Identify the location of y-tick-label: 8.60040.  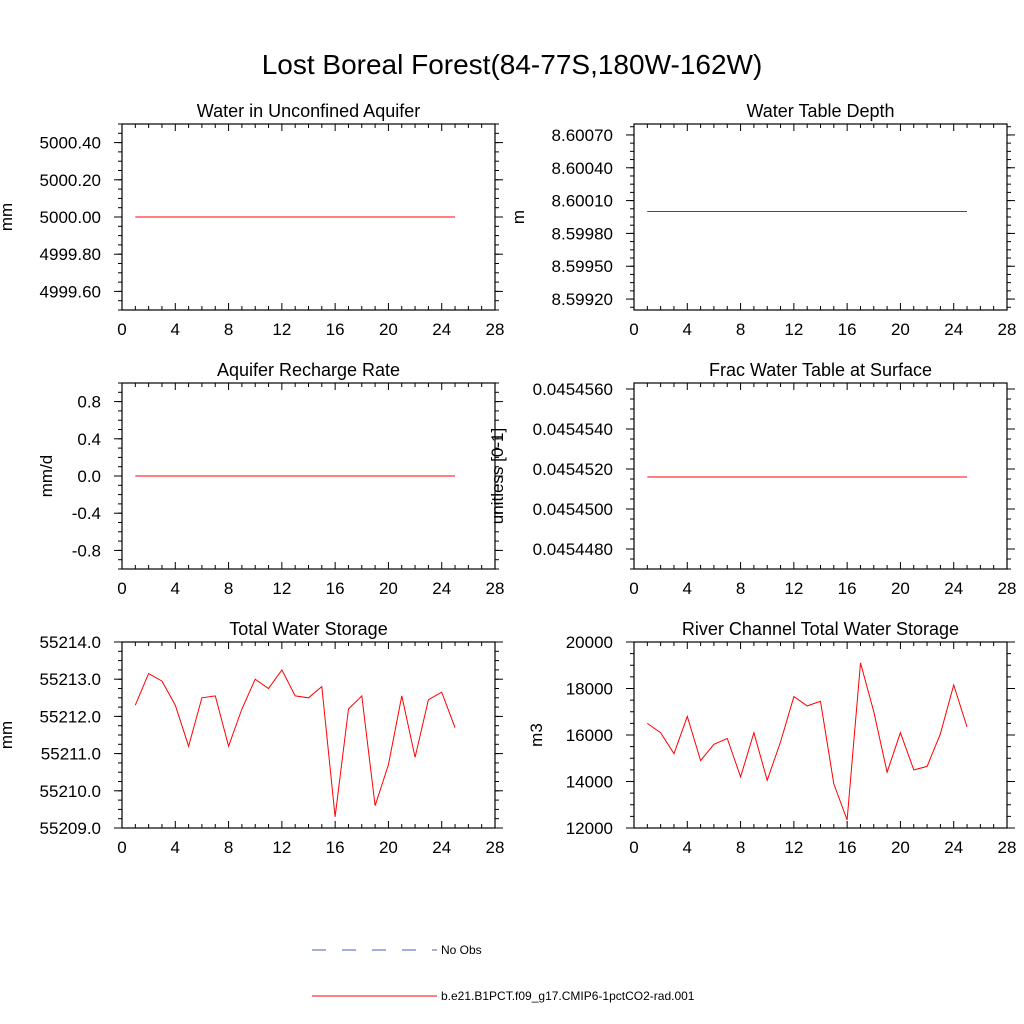
(582, 168).